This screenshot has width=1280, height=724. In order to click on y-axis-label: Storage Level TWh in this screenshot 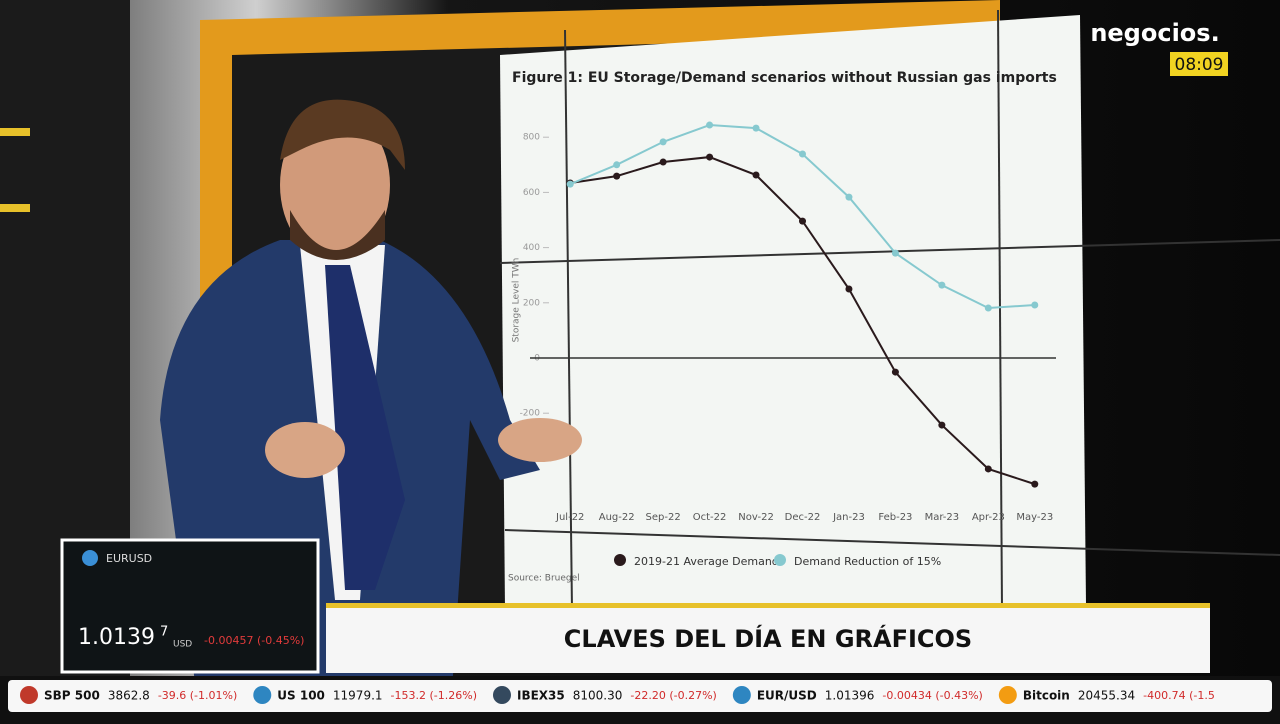, I will do `click(517, 300)`.